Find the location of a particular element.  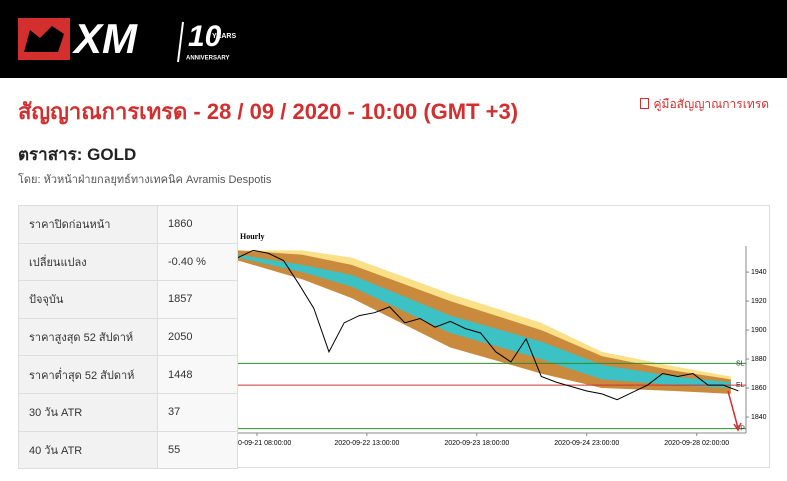

pdf-icon is located at coordinates (645, 103).